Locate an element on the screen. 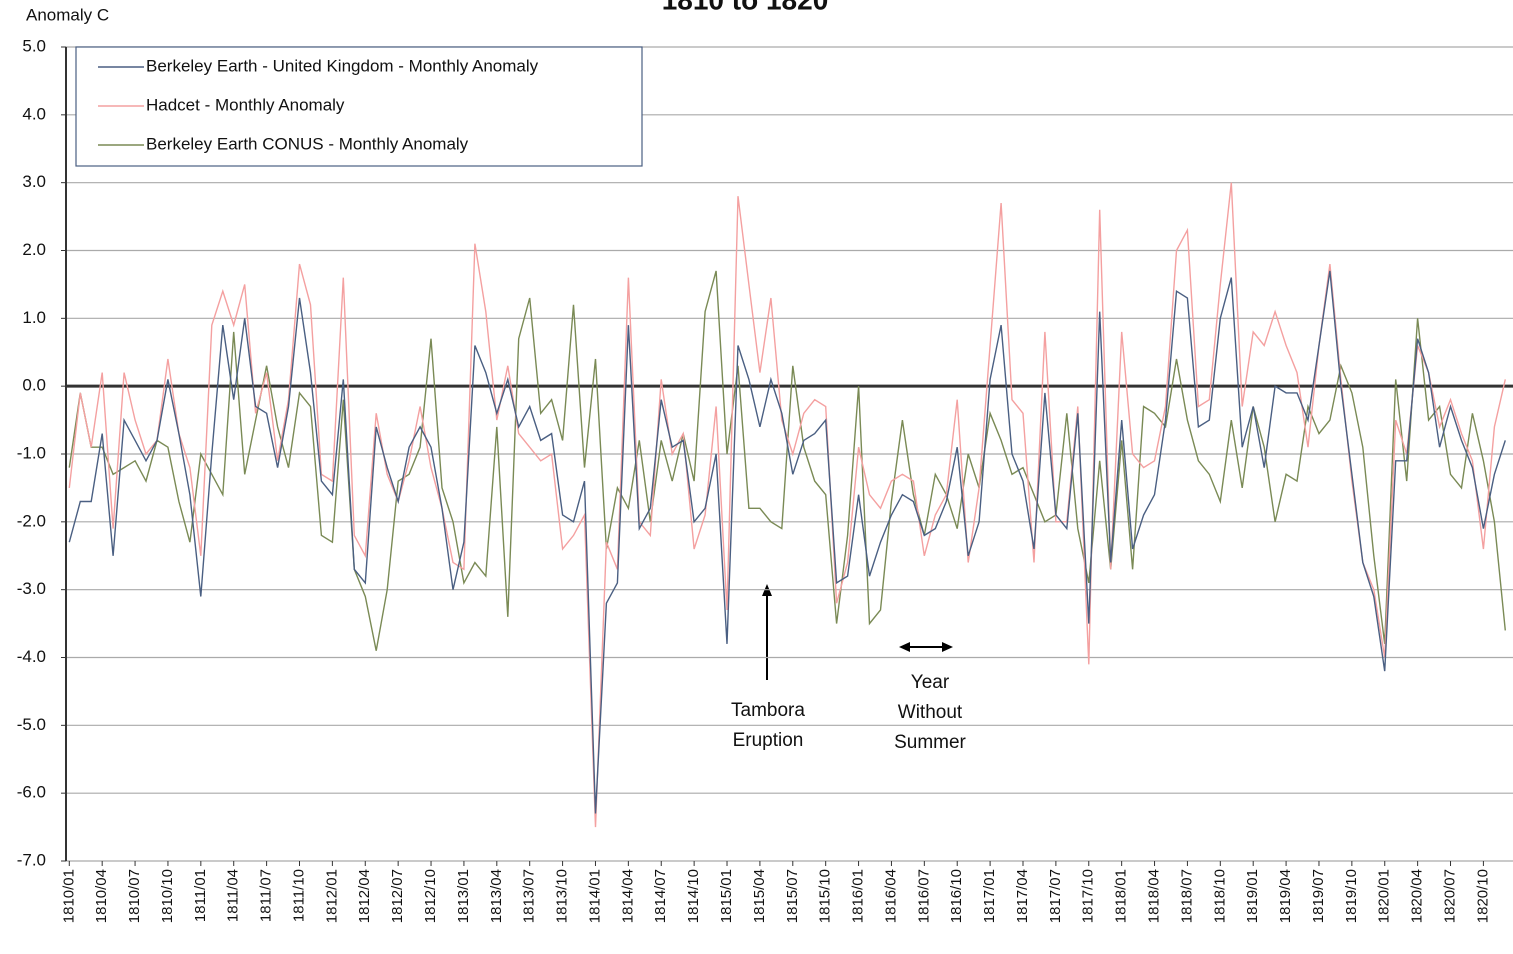 This screenshot has width=1513, height=954. x-tick-label: 1820/07 is located at coordinates (1449, 896).